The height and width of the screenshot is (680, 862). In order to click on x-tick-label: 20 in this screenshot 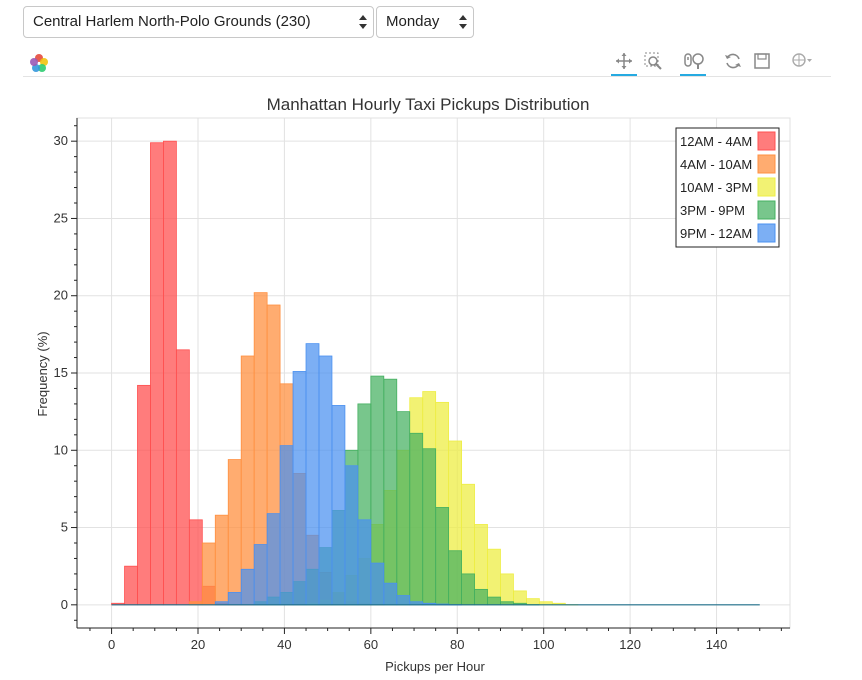, I will do `click(198, 644)`.